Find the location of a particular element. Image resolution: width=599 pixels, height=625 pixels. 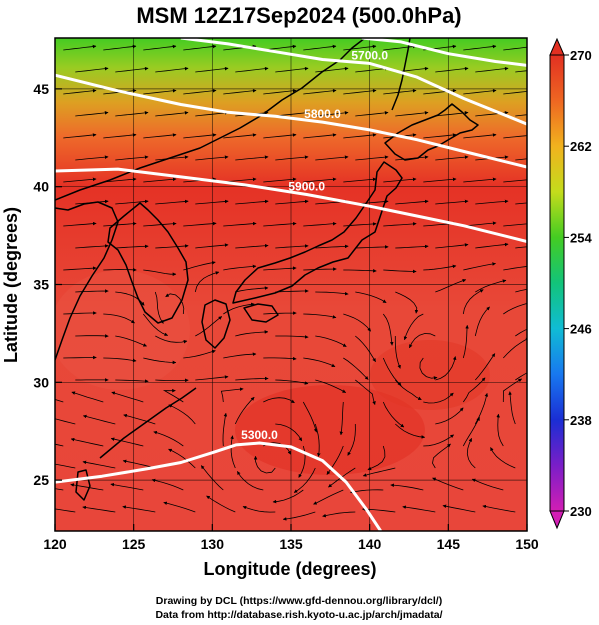

y-tick-label: 35 is located at coordinates (41, 285).